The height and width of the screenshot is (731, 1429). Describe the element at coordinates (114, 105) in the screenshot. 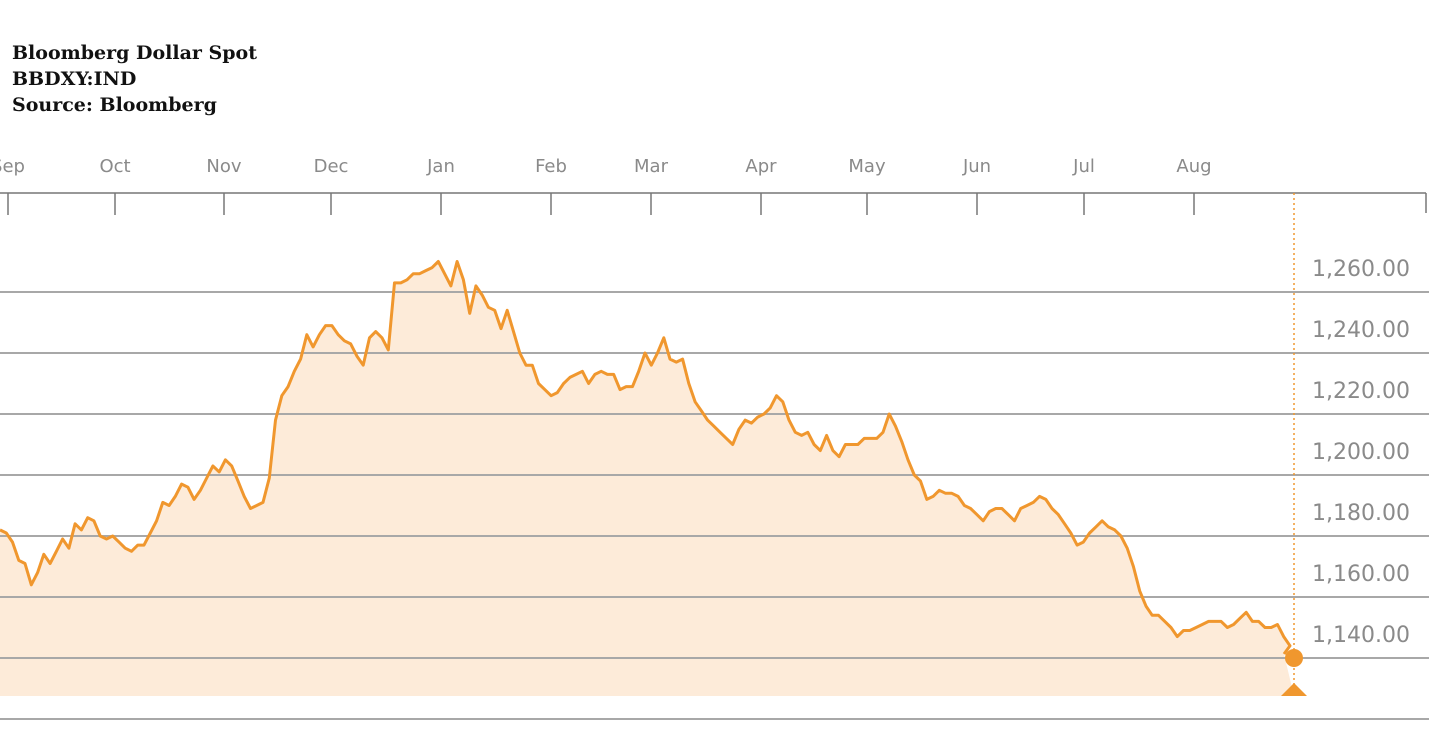

I see `source-label: Source: Bloomberg` at that location.